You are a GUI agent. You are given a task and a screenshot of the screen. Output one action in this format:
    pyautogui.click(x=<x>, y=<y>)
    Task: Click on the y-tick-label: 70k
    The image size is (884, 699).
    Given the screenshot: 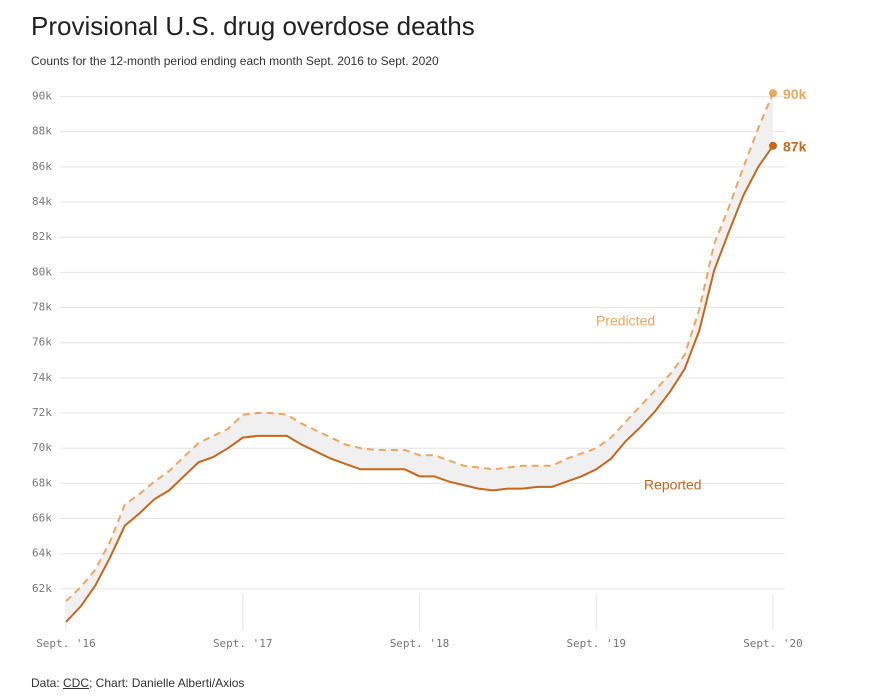 What is the action you would take?
    pyautogui.click(x=42, y=447)
    